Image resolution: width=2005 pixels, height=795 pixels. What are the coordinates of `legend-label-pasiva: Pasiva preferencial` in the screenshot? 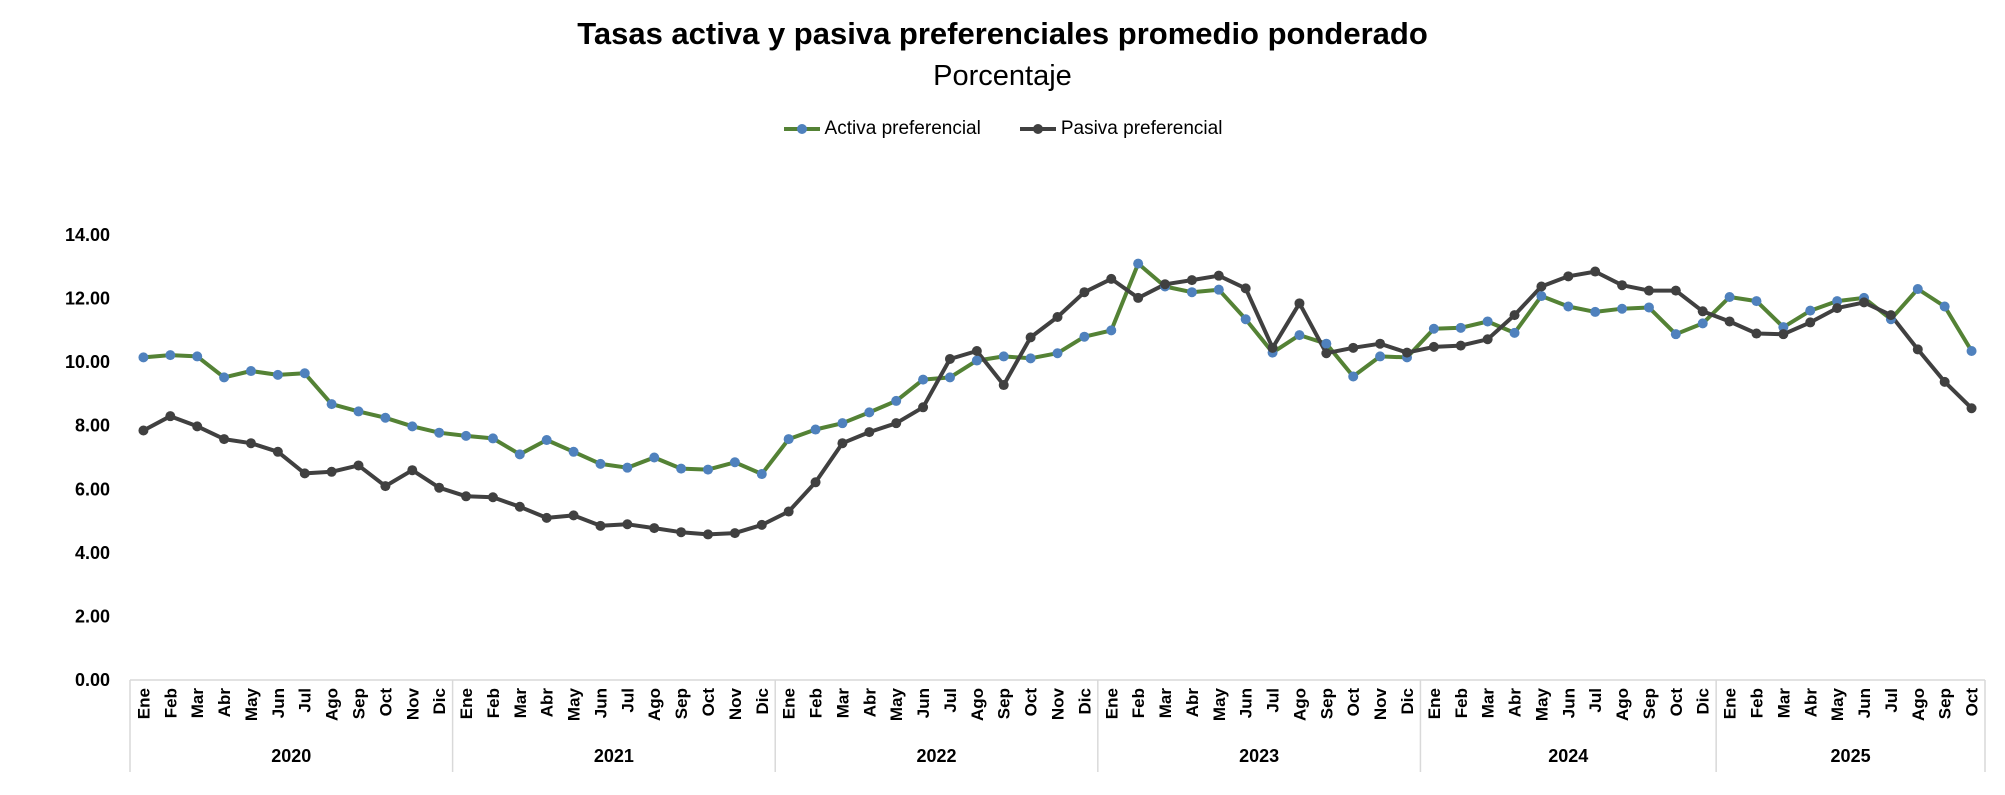 It's located at (1141, 128).